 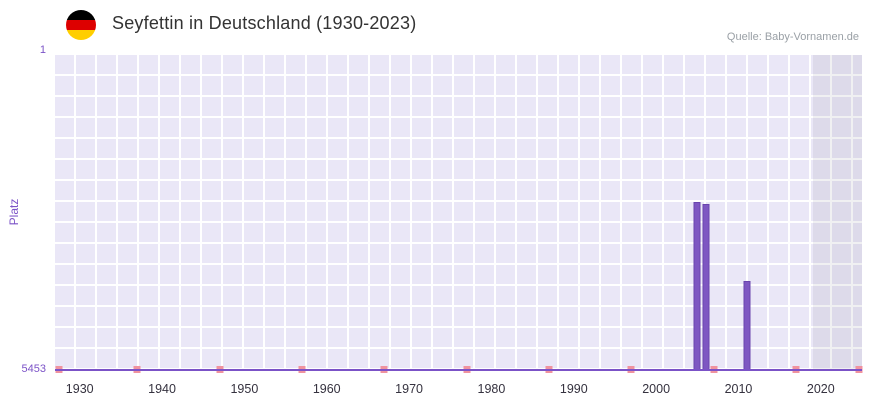 What do you see at coordinates (244, 389) in the screenshot?
I see `x-tick-label: 1950` at bounding box center [244, 389].